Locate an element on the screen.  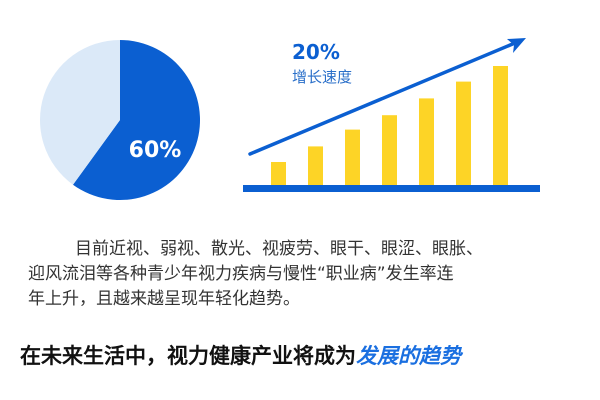
paragraph-line: 目前近视、弱视、散光、视疲劳、眼干、眼涩、眼胀、 is located at coordinates (279, 249).